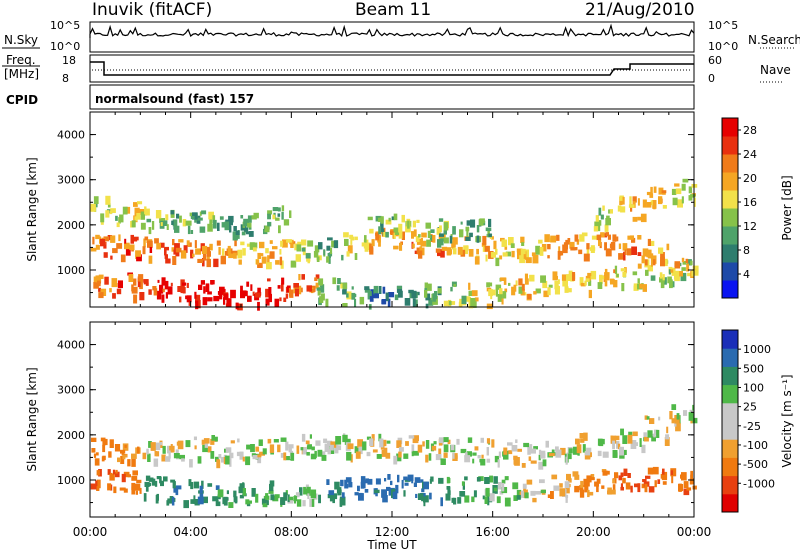  I want to click on freq-panel: Freq. [MHz] 18 8 60 0 Nave, so click(396, 69).